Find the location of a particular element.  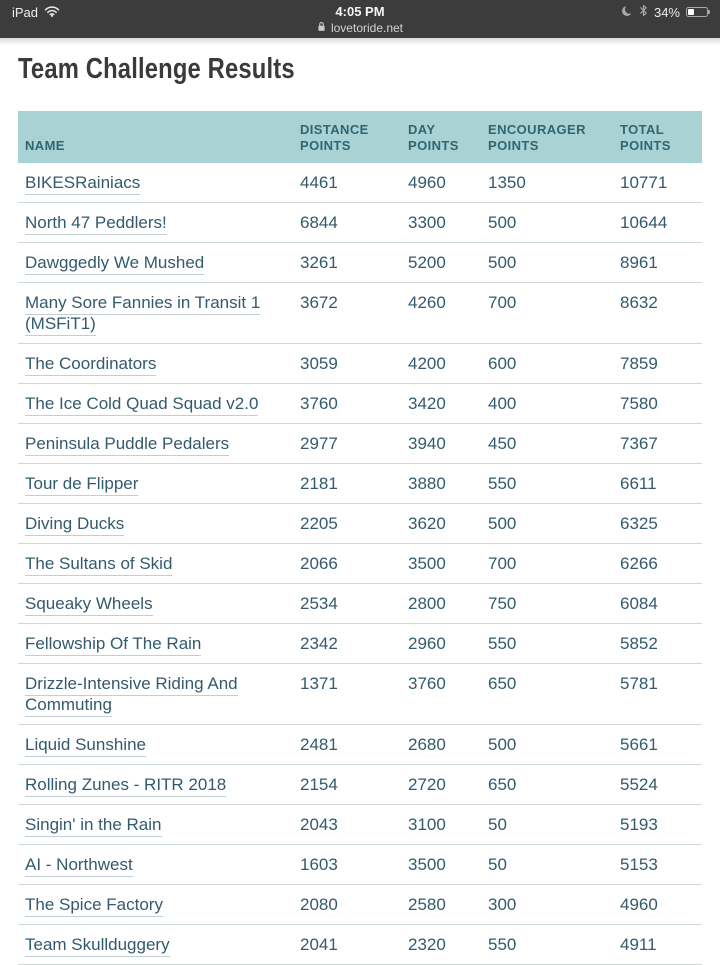

encourager-points-cell: 1350 is located at coordinates (507, 182).